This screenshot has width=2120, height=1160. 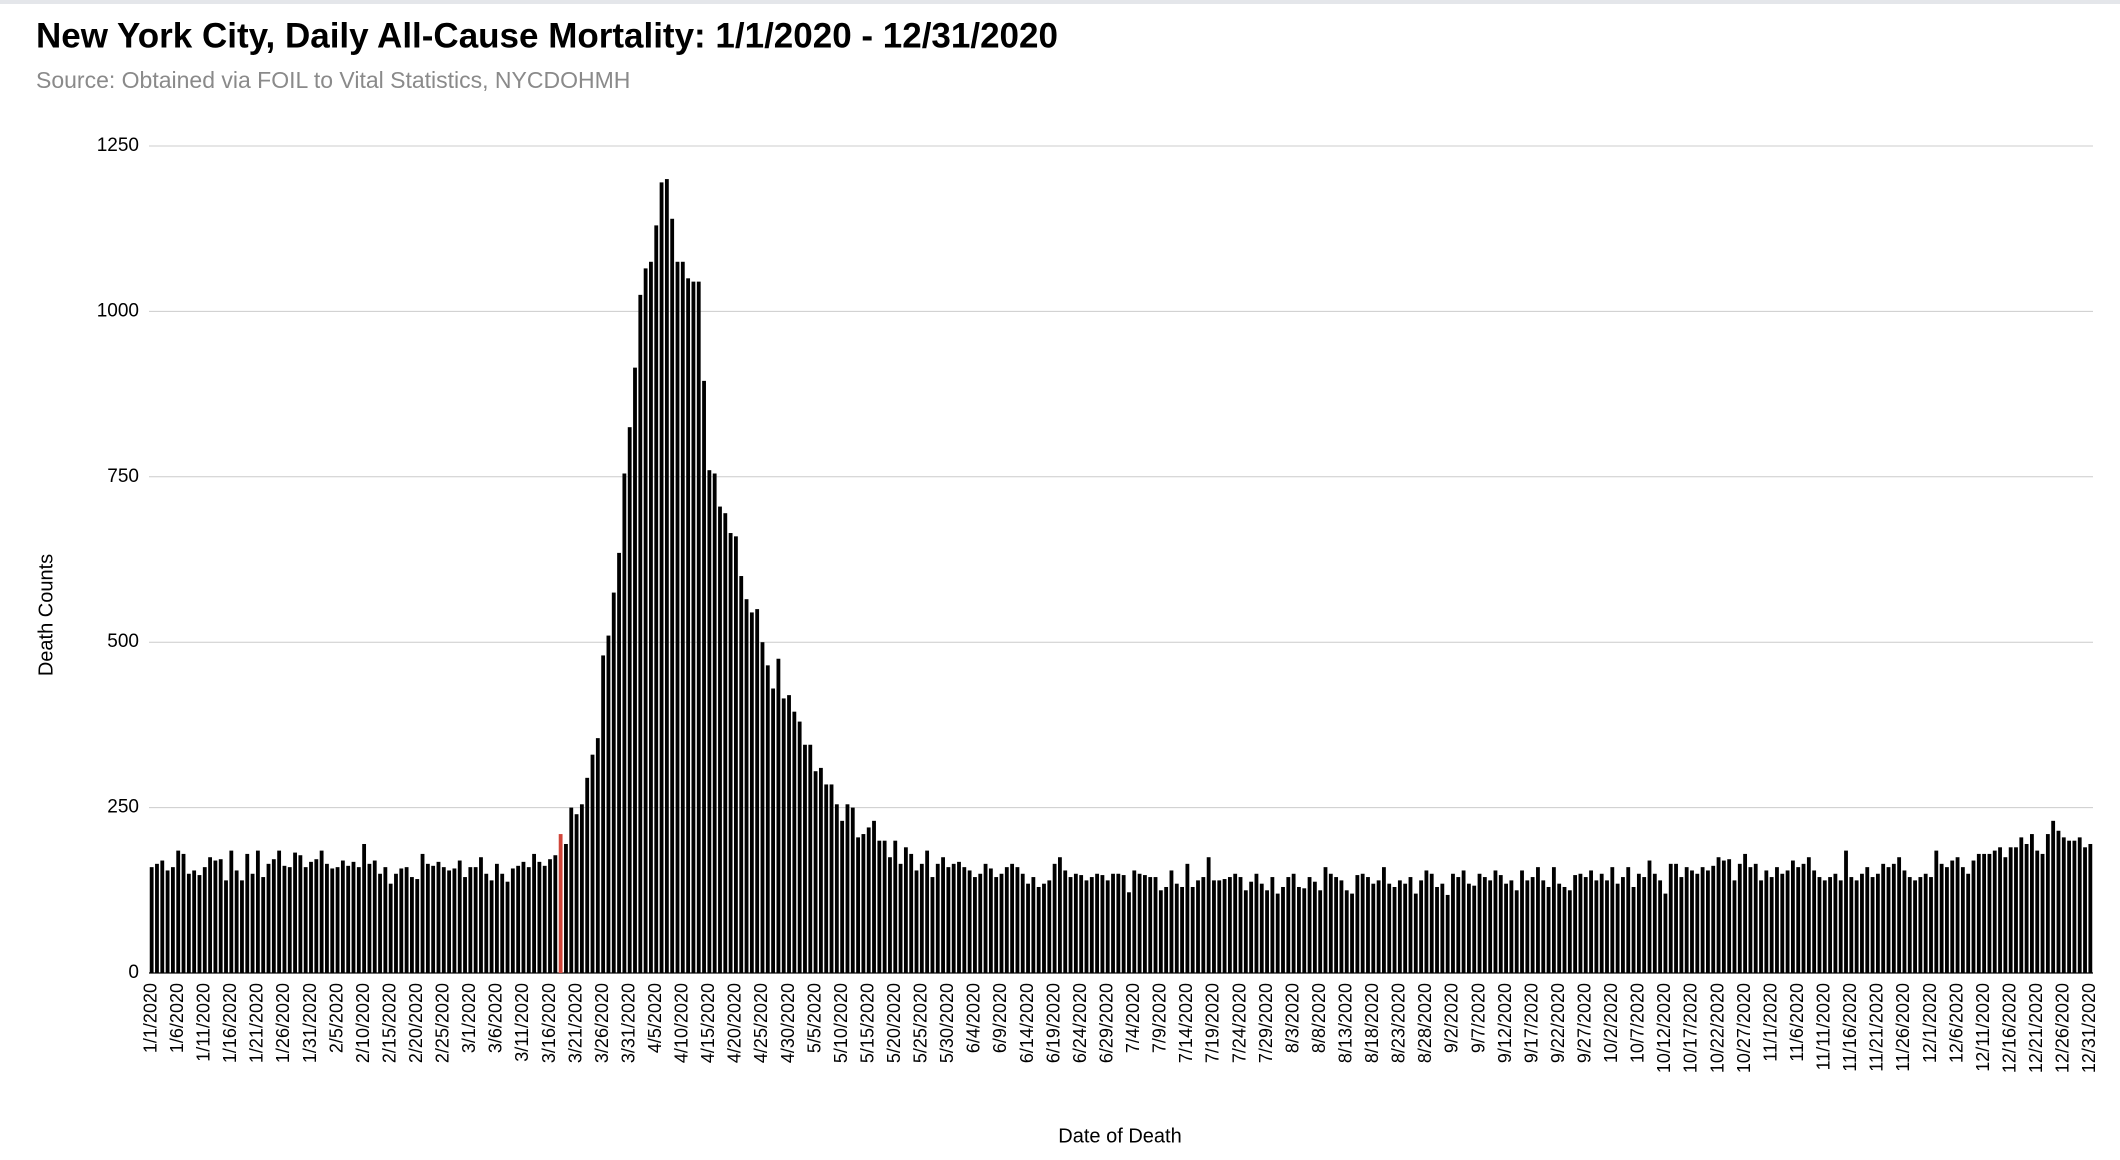 I want to click on x-tick-label: 3/11/2020, so click(x=522, y=1022).